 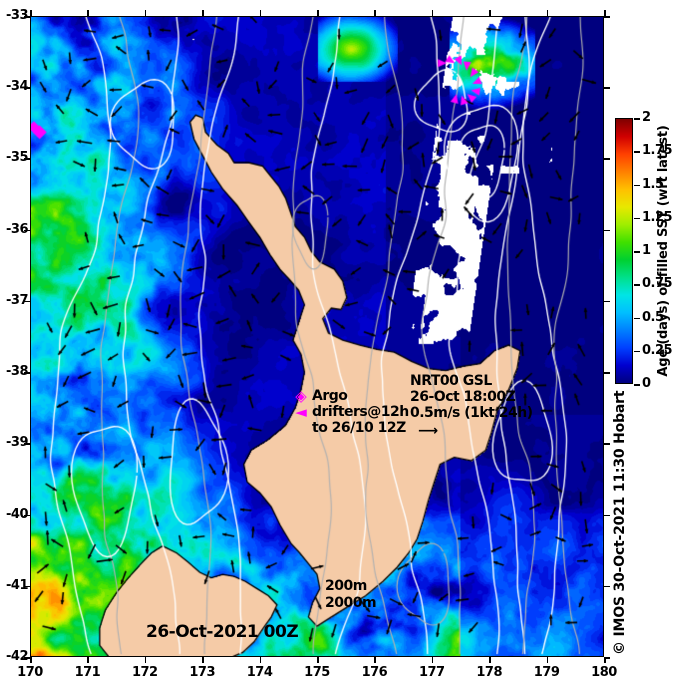 What do you see at coordinates (17, 372) in the screenshot?
I see `y-tick-label: -38` at bounding box center [17, 372].